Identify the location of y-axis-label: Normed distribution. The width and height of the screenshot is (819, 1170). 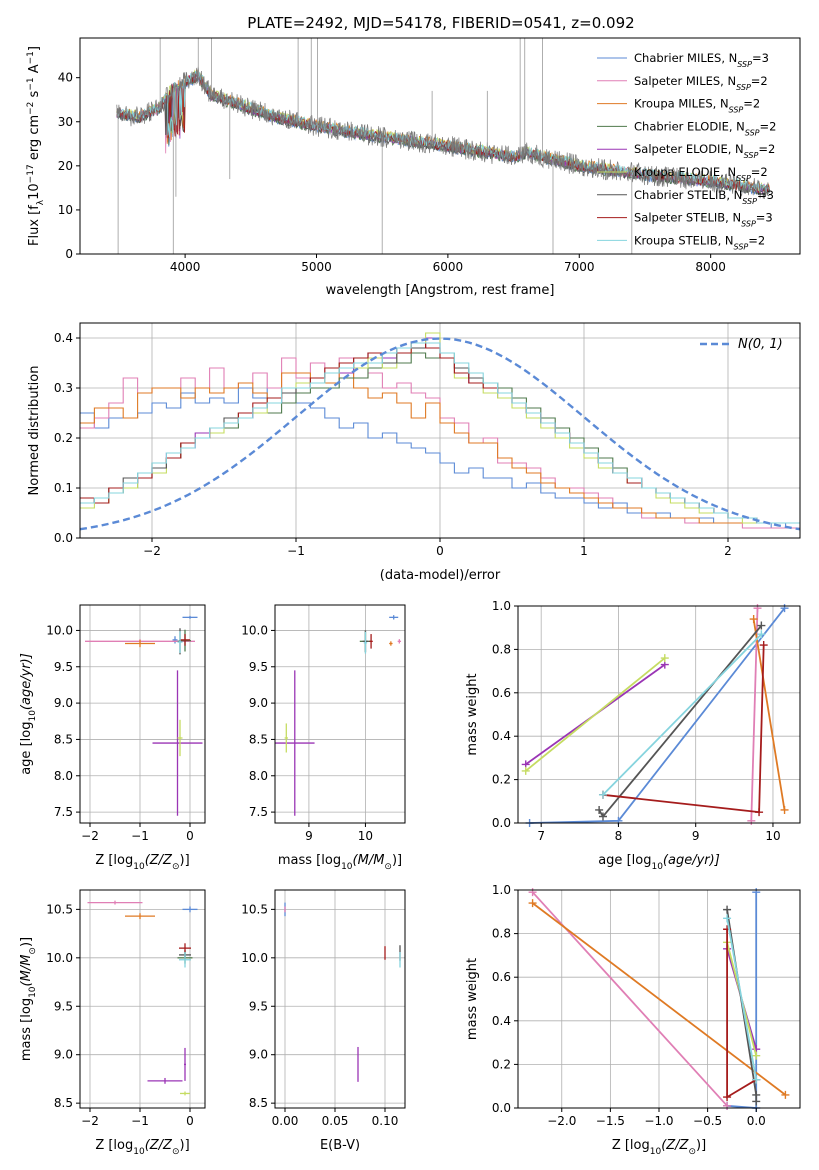
(34, 431).